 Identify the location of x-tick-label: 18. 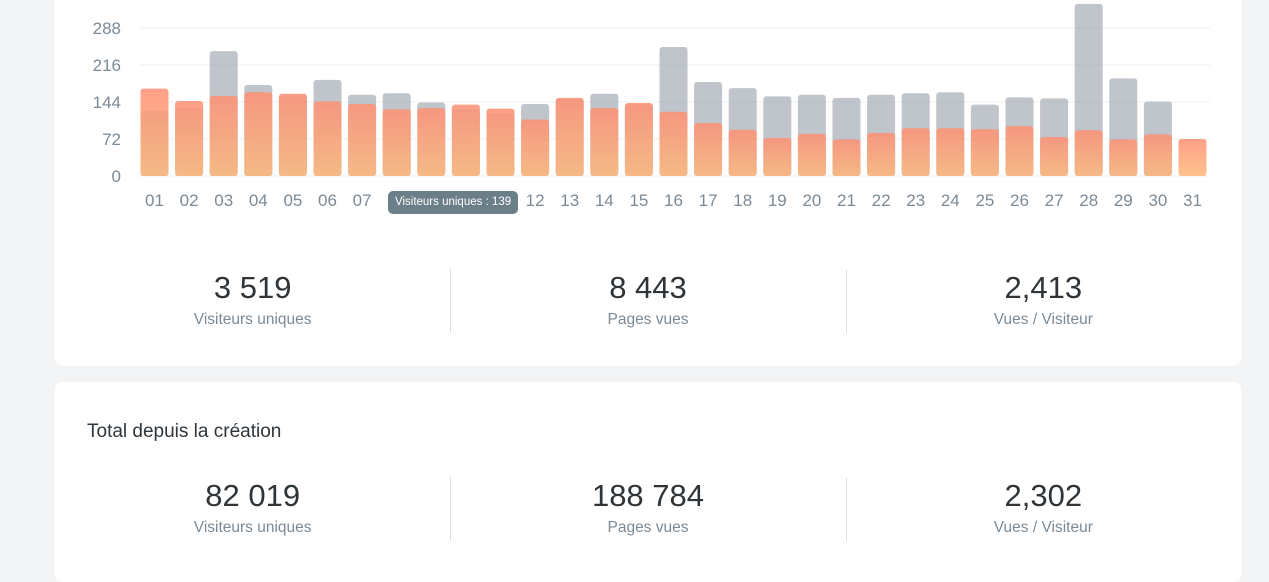
(742, 200).